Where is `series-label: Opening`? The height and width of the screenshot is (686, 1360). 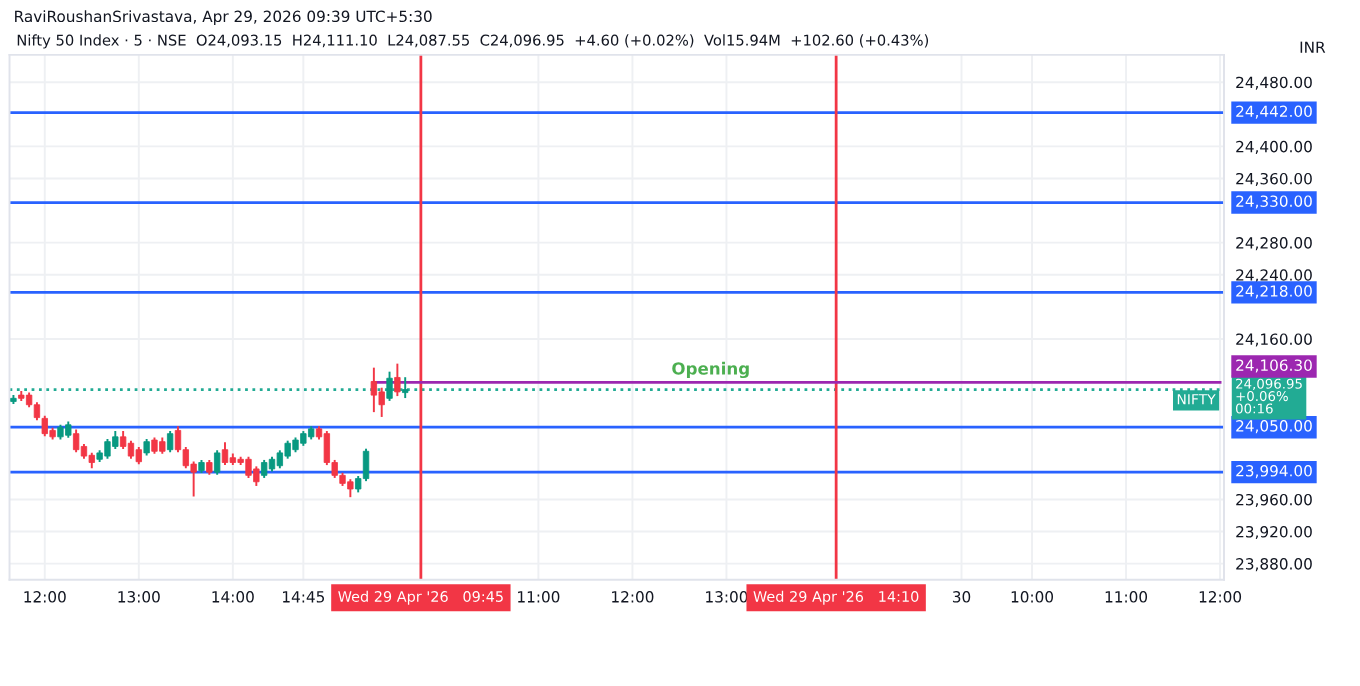
series-label: Opening is located at coordinates (710, 370).